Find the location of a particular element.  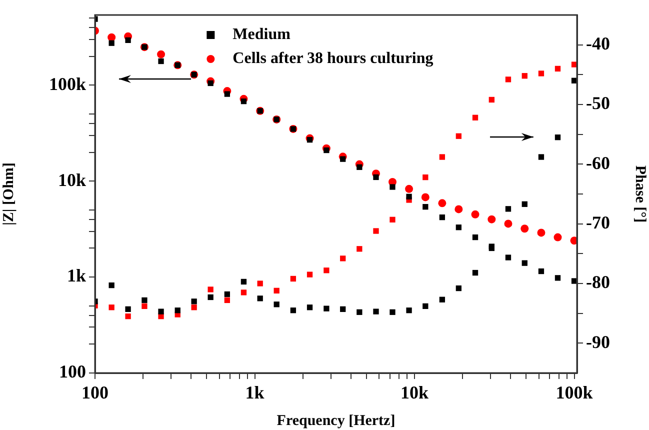

x-tick-label: 10k is located at coordinates (414, 392).